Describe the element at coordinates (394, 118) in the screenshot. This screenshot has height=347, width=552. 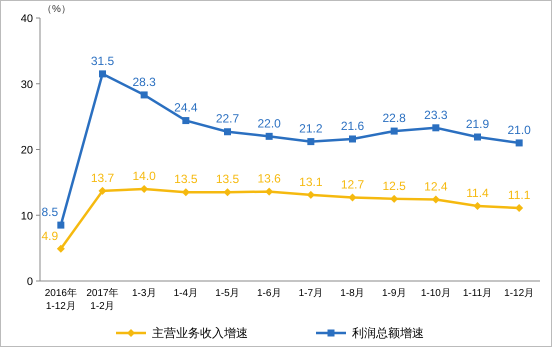
I see `data-label: 22.8` at that location.